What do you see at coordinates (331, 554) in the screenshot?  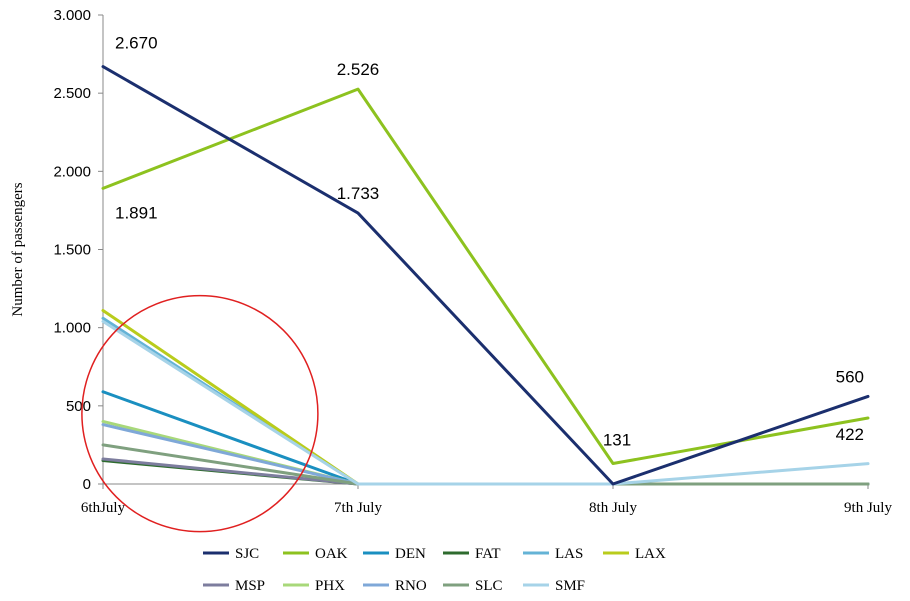 I see `legend-label: OAK` at bounding box center [331, 554].